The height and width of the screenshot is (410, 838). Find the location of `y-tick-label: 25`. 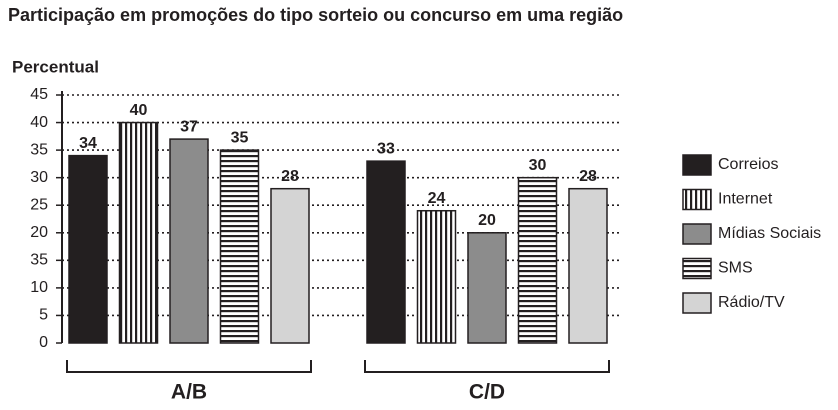

y-tick-label: 25 is located at coordinates (39, 204).